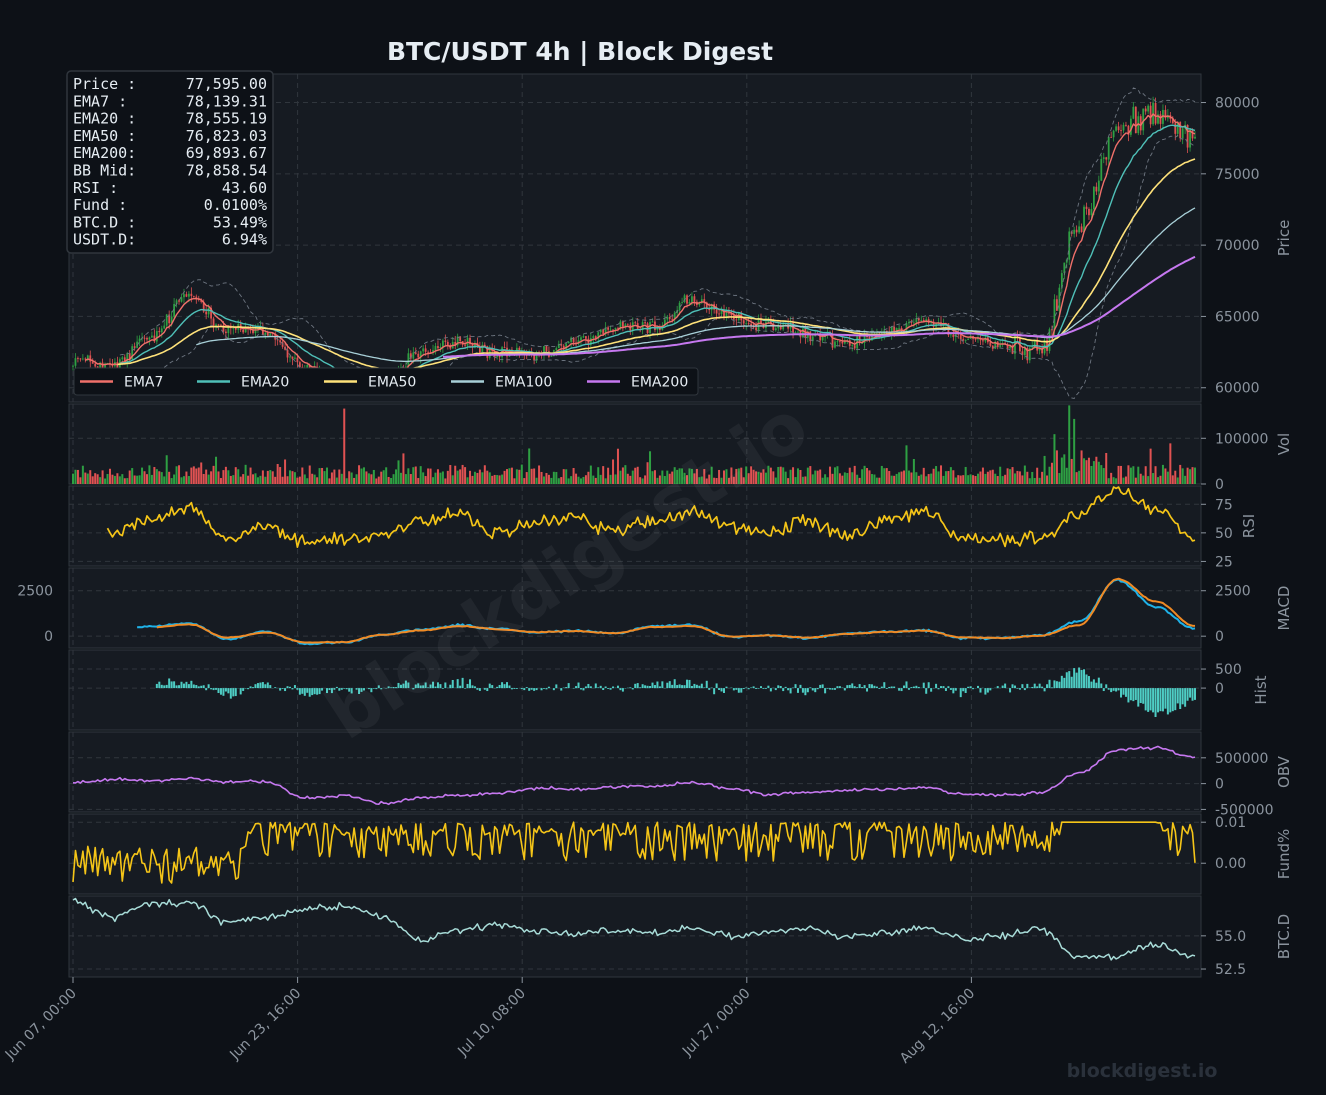 Image resolution: width=1326 pixels, height=1095 pixels. I want to click on info-value: 43.60, so click(244, 188).